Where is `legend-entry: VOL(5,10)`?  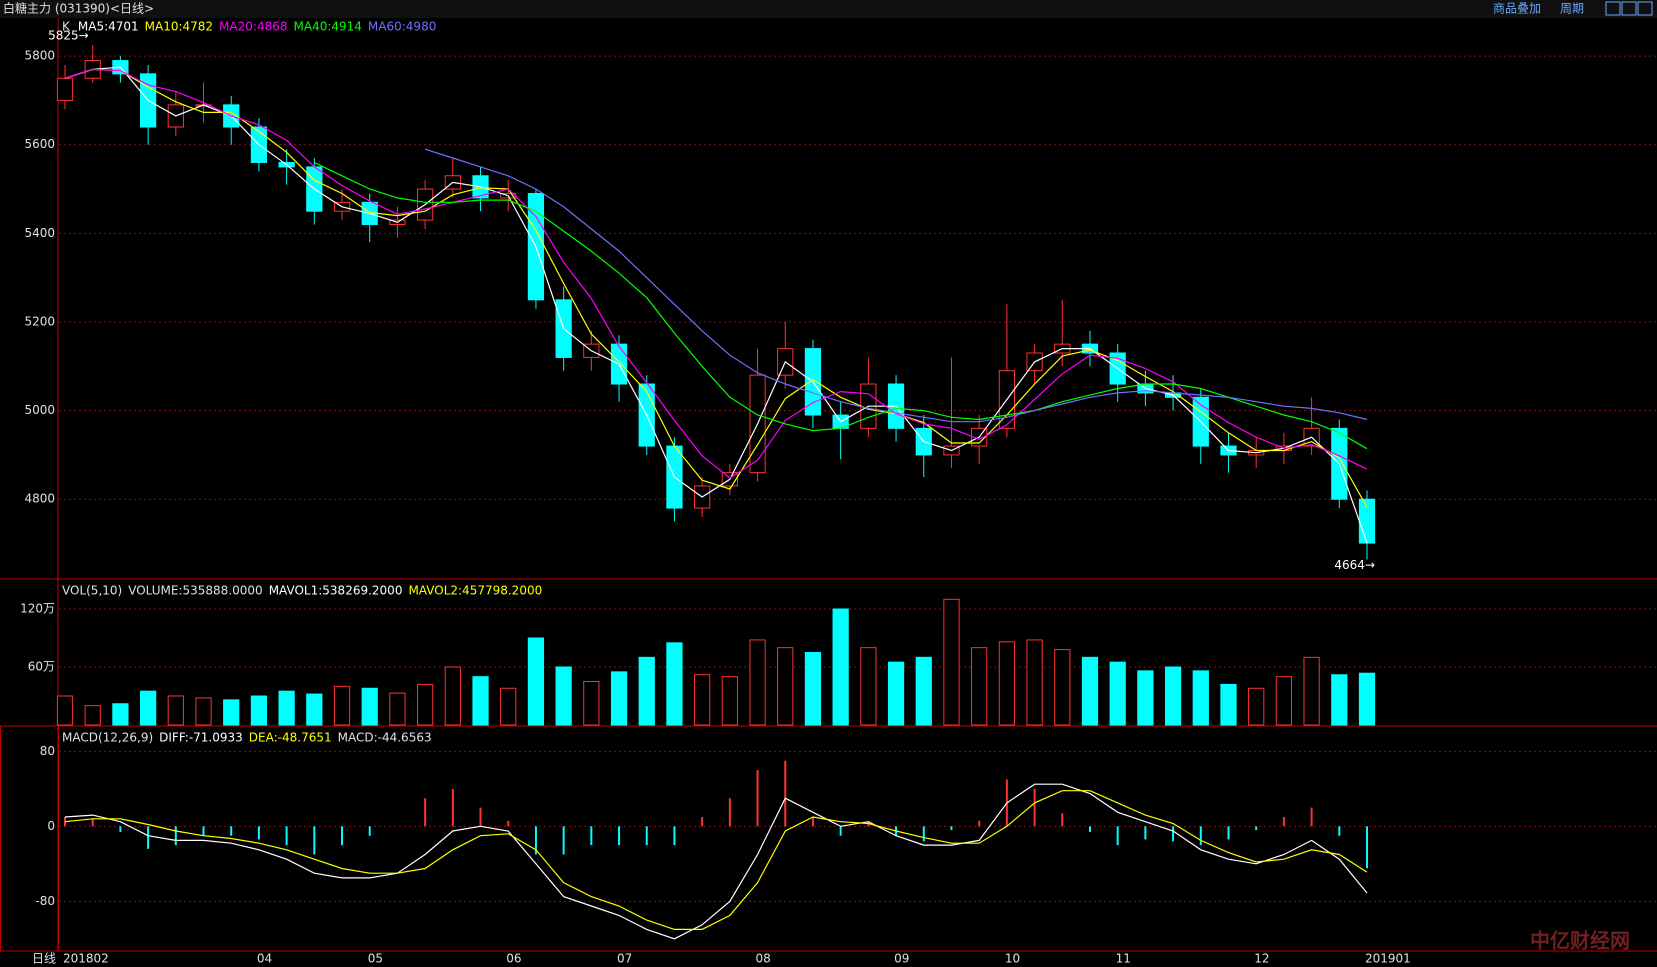
legend-entry: VOL(5,10) is located at coordinates (92, 591).